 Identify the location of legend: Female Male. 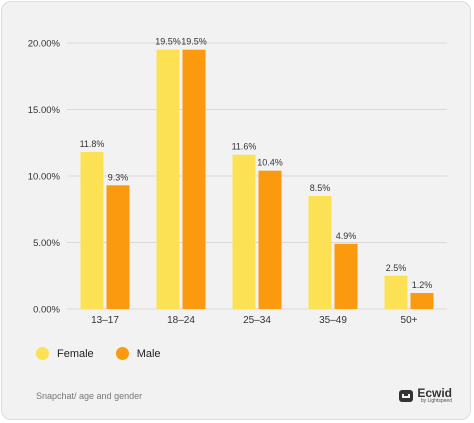
(98, 353).